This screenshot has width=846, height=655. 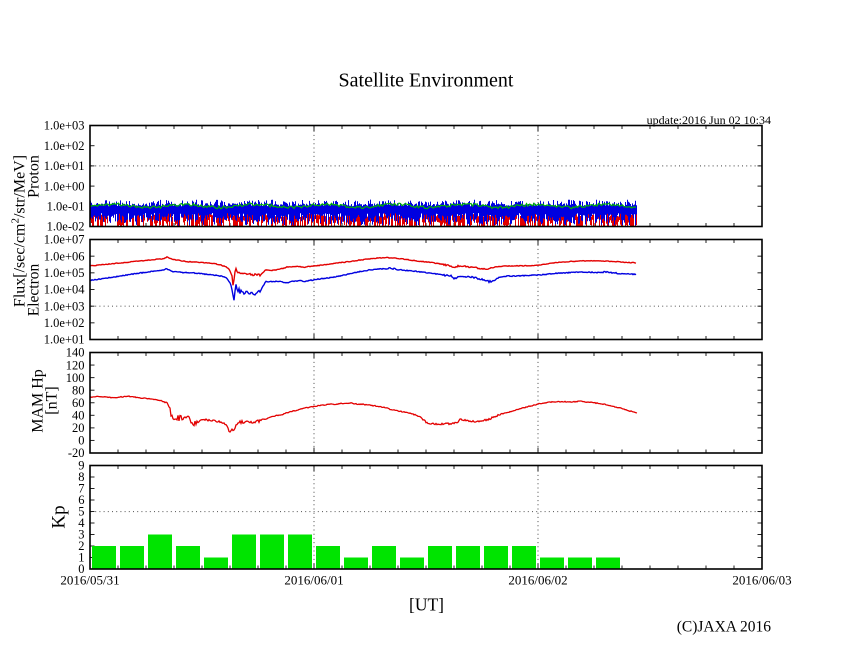 I want to click on svg-text: update:2016 Jun 02 10:34, so click(x=709, y=120).